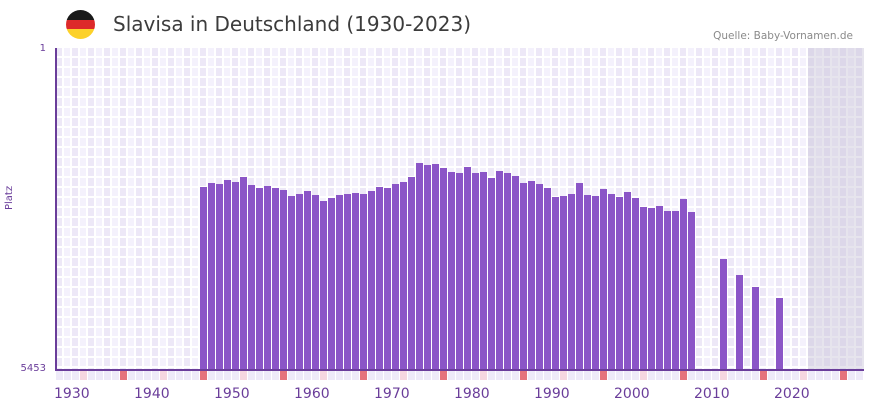  What do you see at coordinates (331, 375) in the screenshot?
I see `year-marker-1964` at bounding box center [331, 375].